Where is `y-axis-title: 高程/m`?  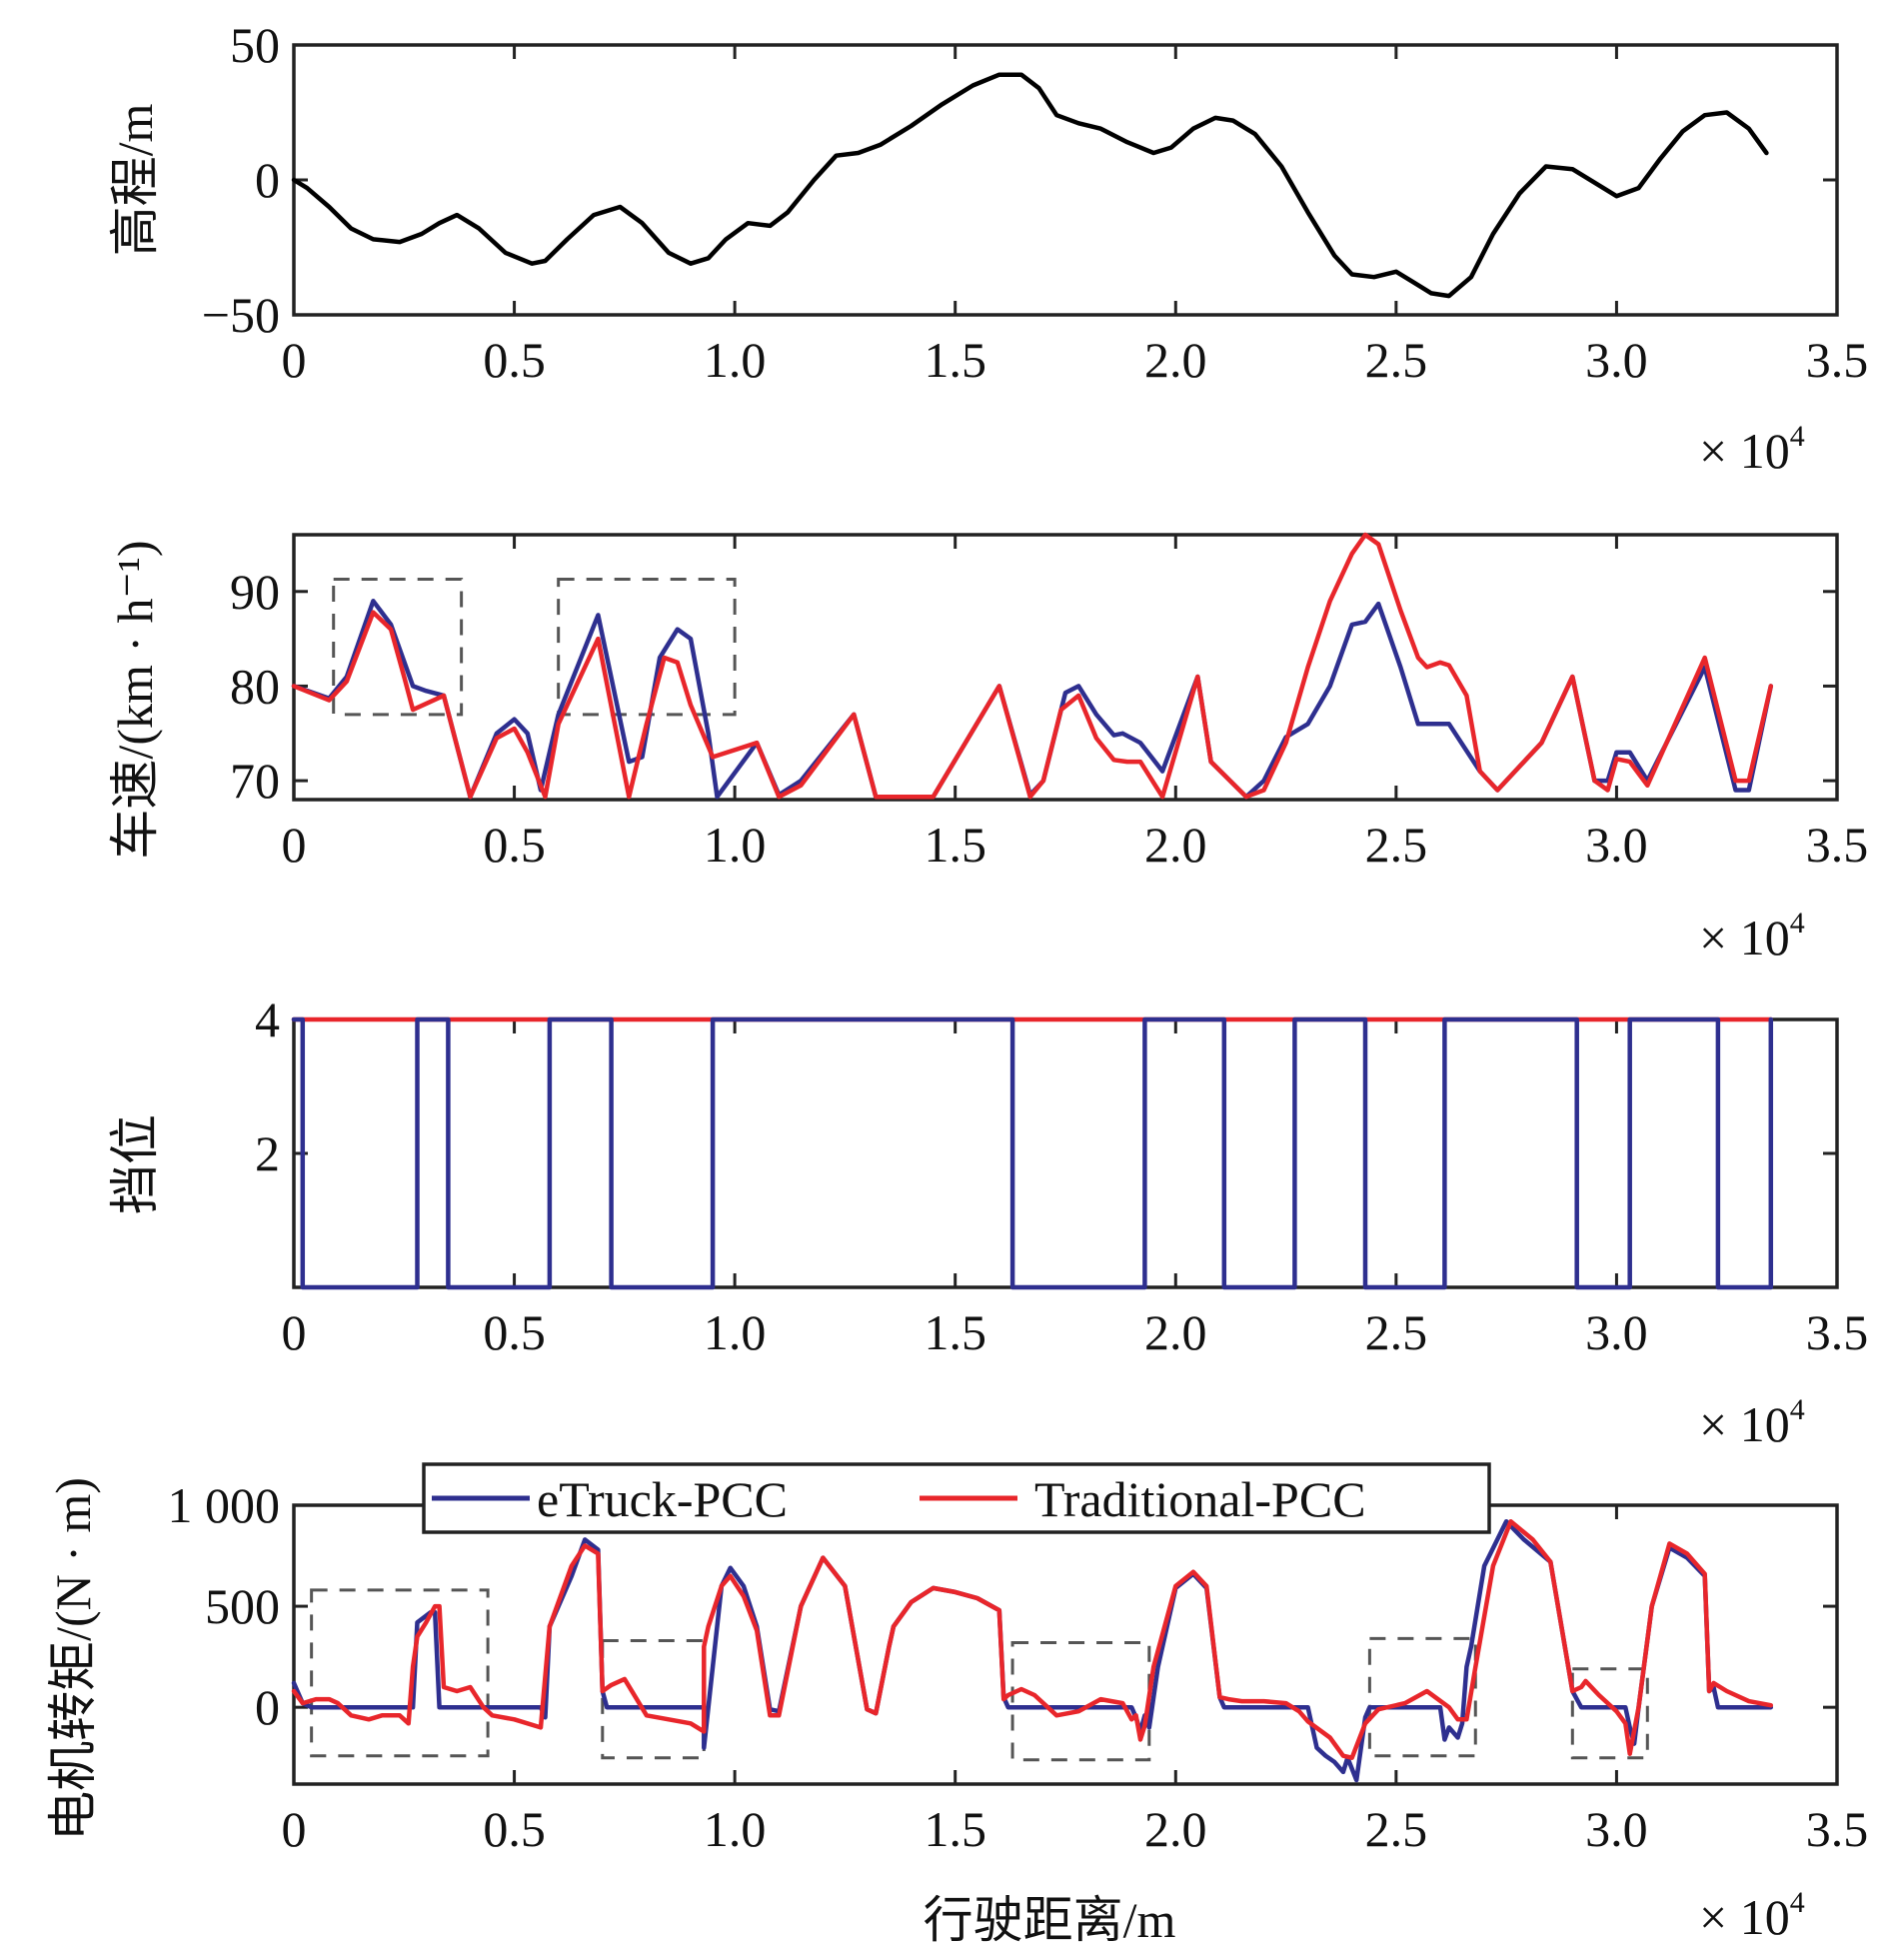
y-axis-title: 高程/m is located at coordinates (135, 181).